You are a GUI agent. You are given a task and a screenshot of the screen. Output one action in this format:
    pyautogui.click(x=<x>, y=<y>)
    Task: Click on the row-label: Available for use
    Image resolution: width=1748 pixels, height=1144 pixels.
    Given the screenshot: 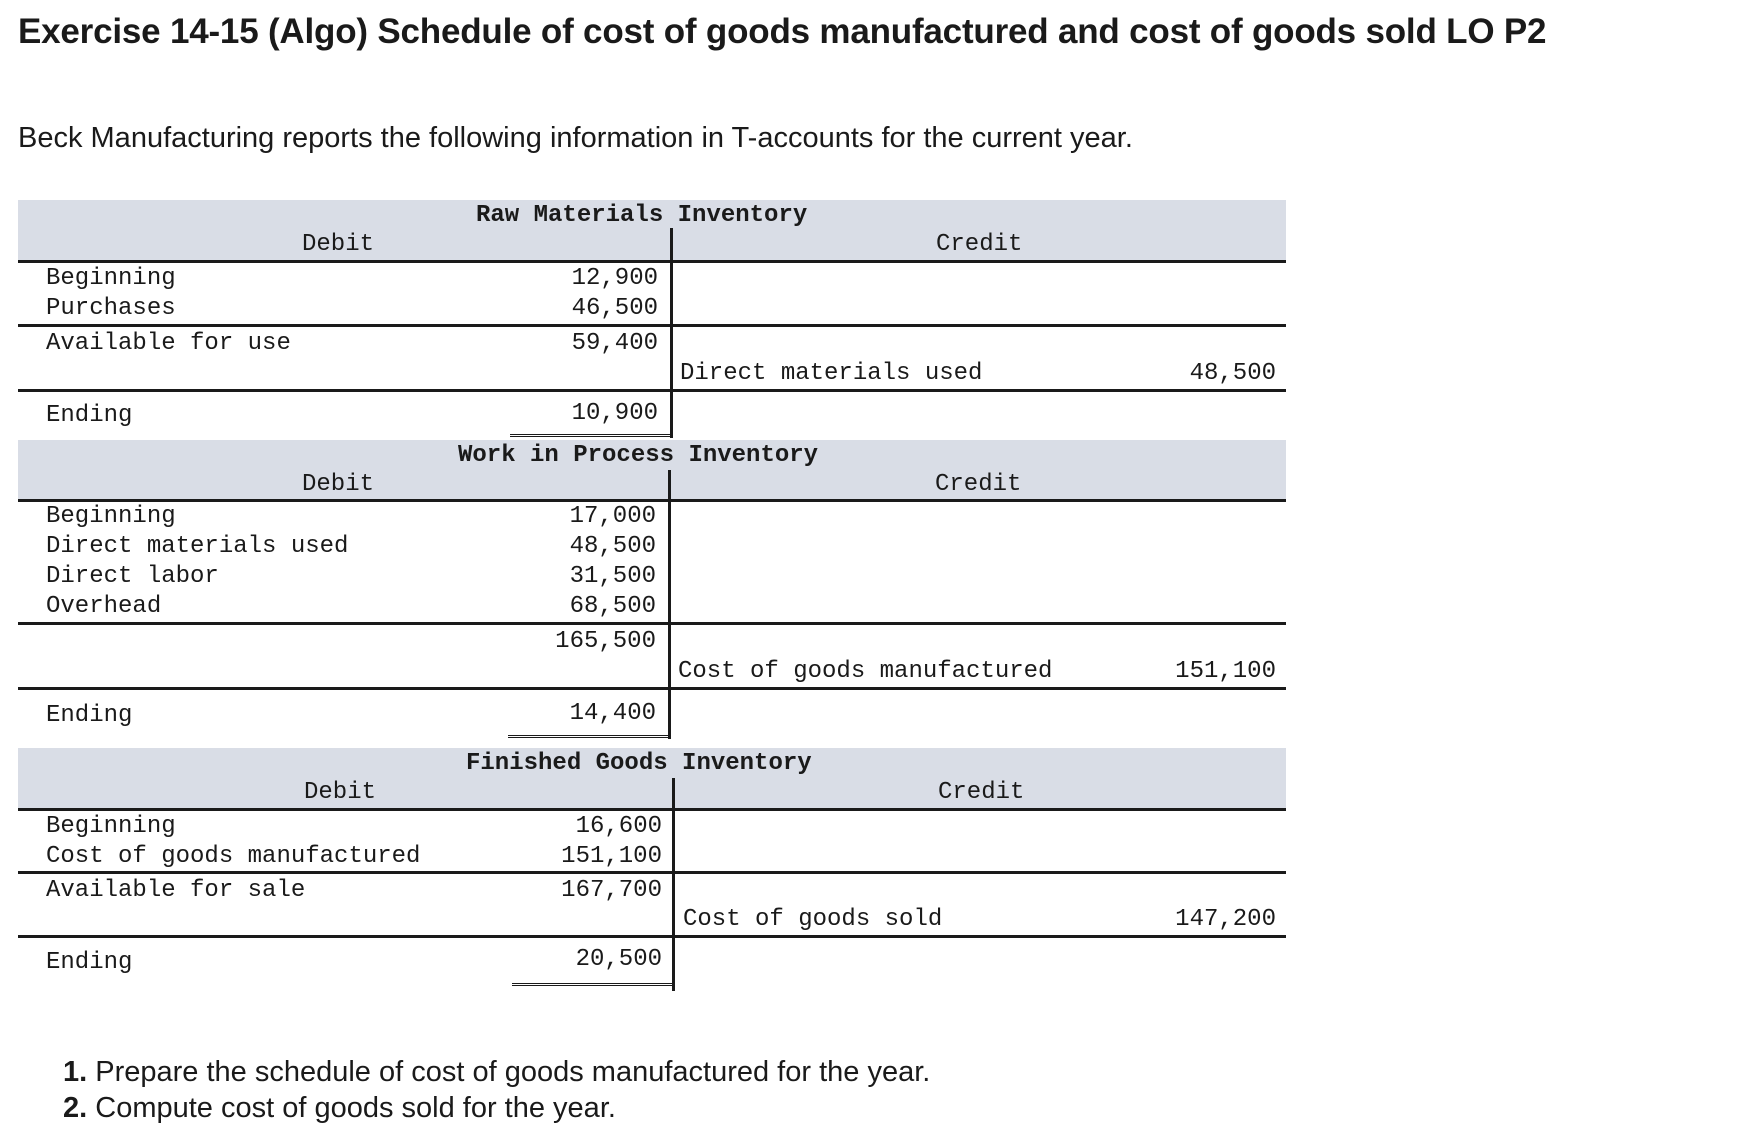 What is the action you would take?
    pyautogui.click(x=168, y=343)
    